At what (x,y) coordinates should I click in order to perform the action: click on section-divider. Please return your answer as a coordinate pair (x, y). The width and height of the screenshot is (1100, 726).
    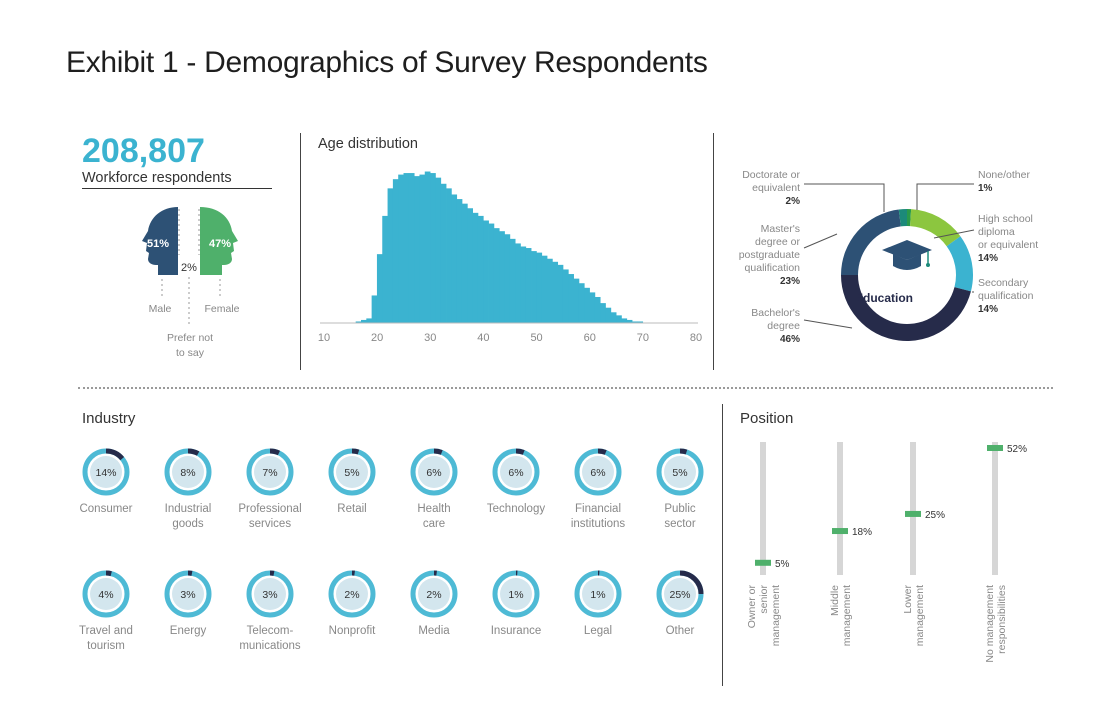
    Looking at the image, I should click on (565, 388).